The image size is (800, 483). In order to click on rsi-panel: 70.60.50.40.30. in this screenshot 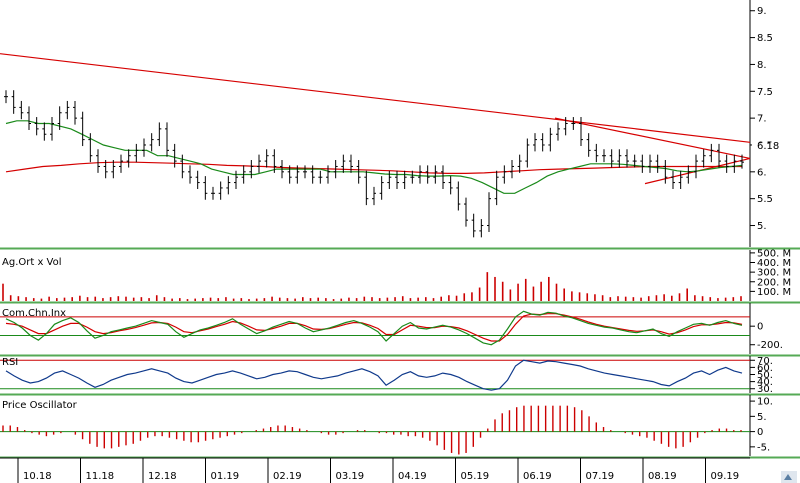, I will do `click(400, 376)`.